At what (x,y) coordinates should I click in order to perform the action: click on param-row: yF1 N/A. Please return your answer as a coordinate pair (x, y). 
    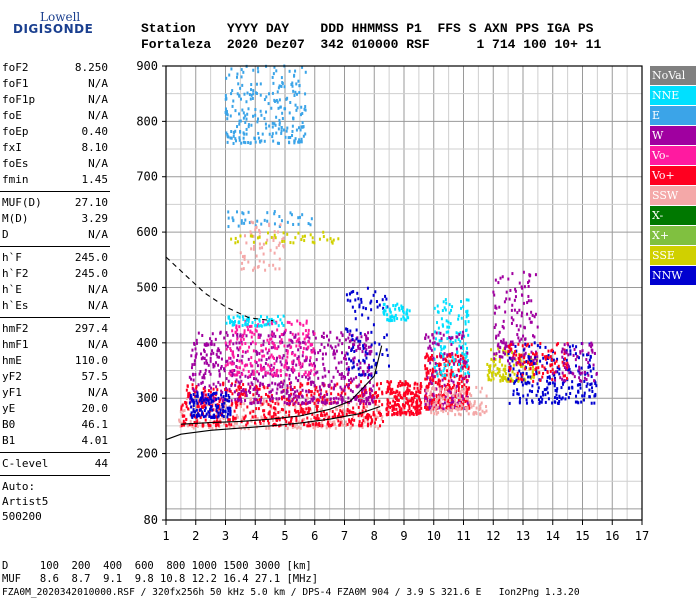
    Looking at the image, I should click on (55, 393).